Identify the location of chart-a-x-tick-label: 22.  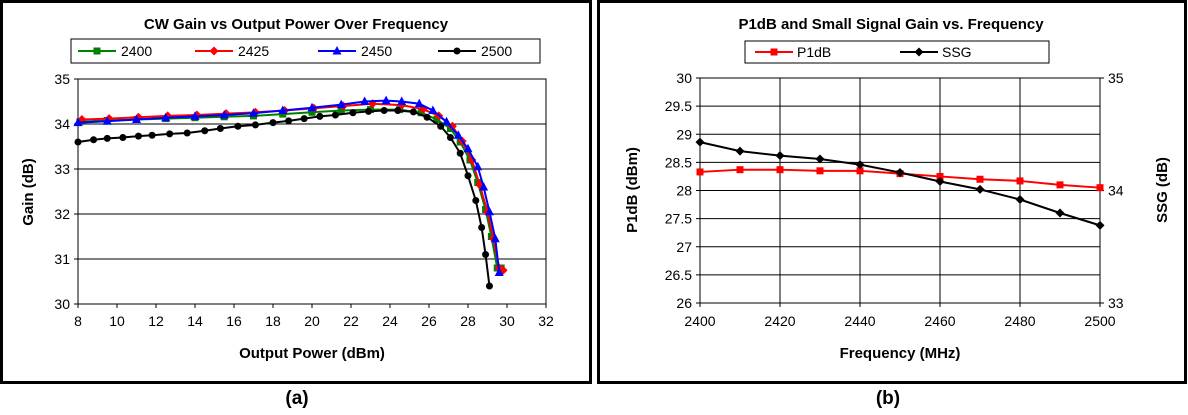
(351, 321).